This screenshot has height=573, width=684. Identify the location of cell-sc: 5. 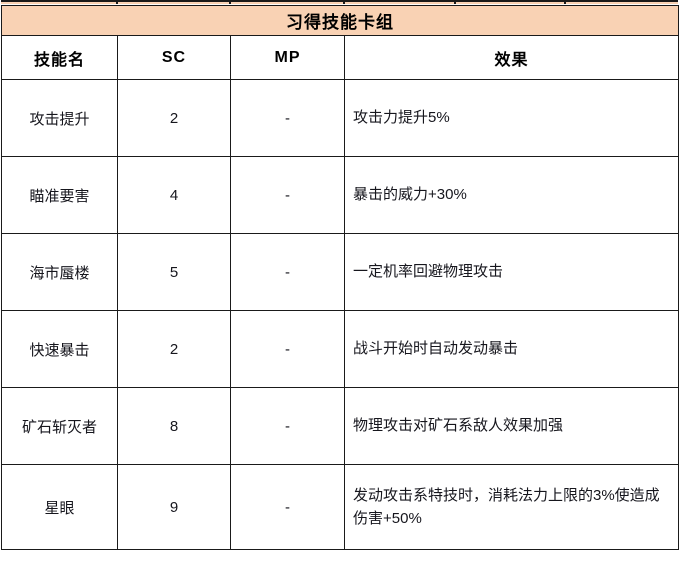
(174, 272).